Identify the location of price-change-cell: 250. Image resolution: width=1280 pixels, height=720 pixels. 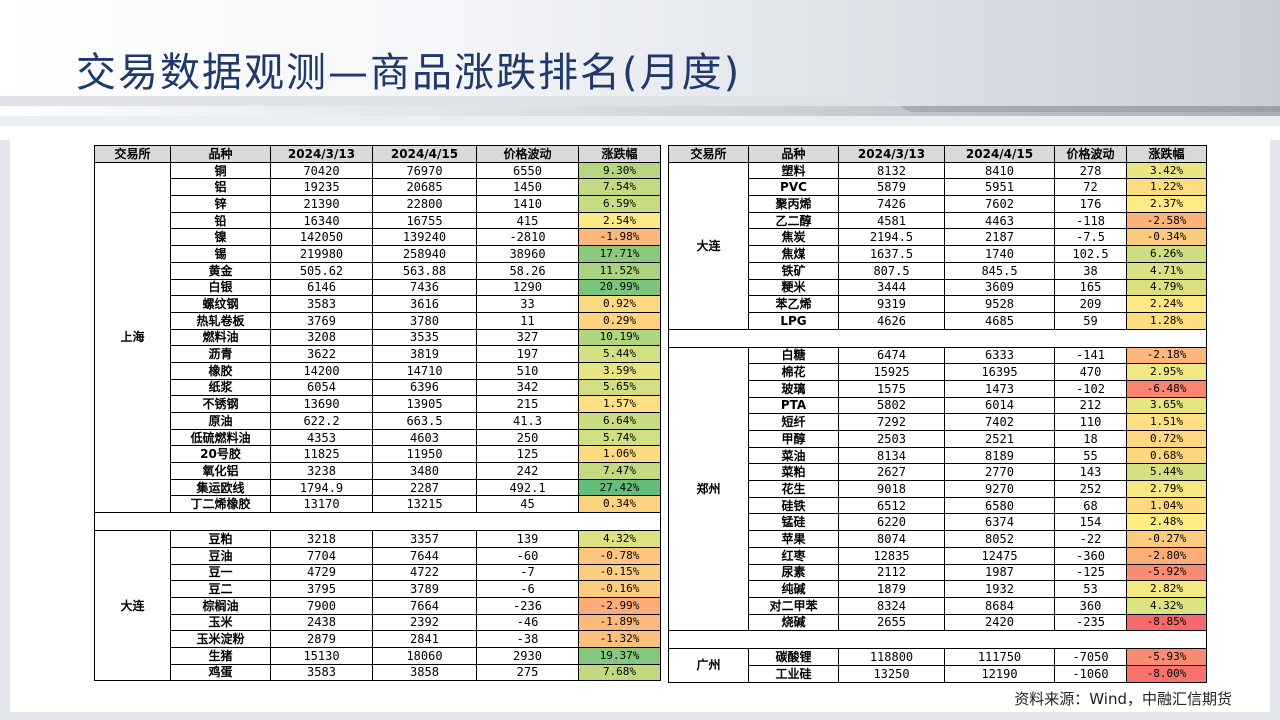
(527, 437).